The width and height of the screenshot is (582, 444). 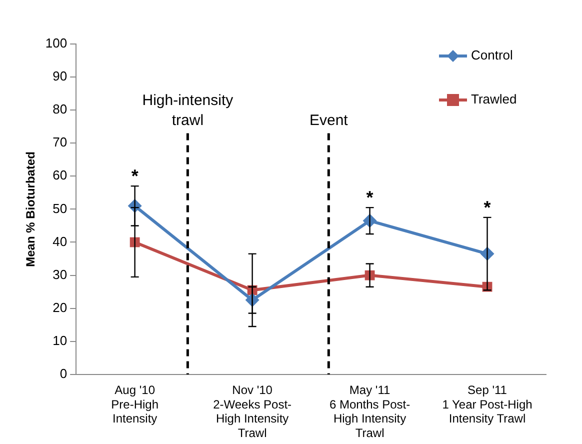 What do you see at coordinates (60, 307) in the screenshot?
I see `y-tick-label: 20` at bounding box center [60, 307].